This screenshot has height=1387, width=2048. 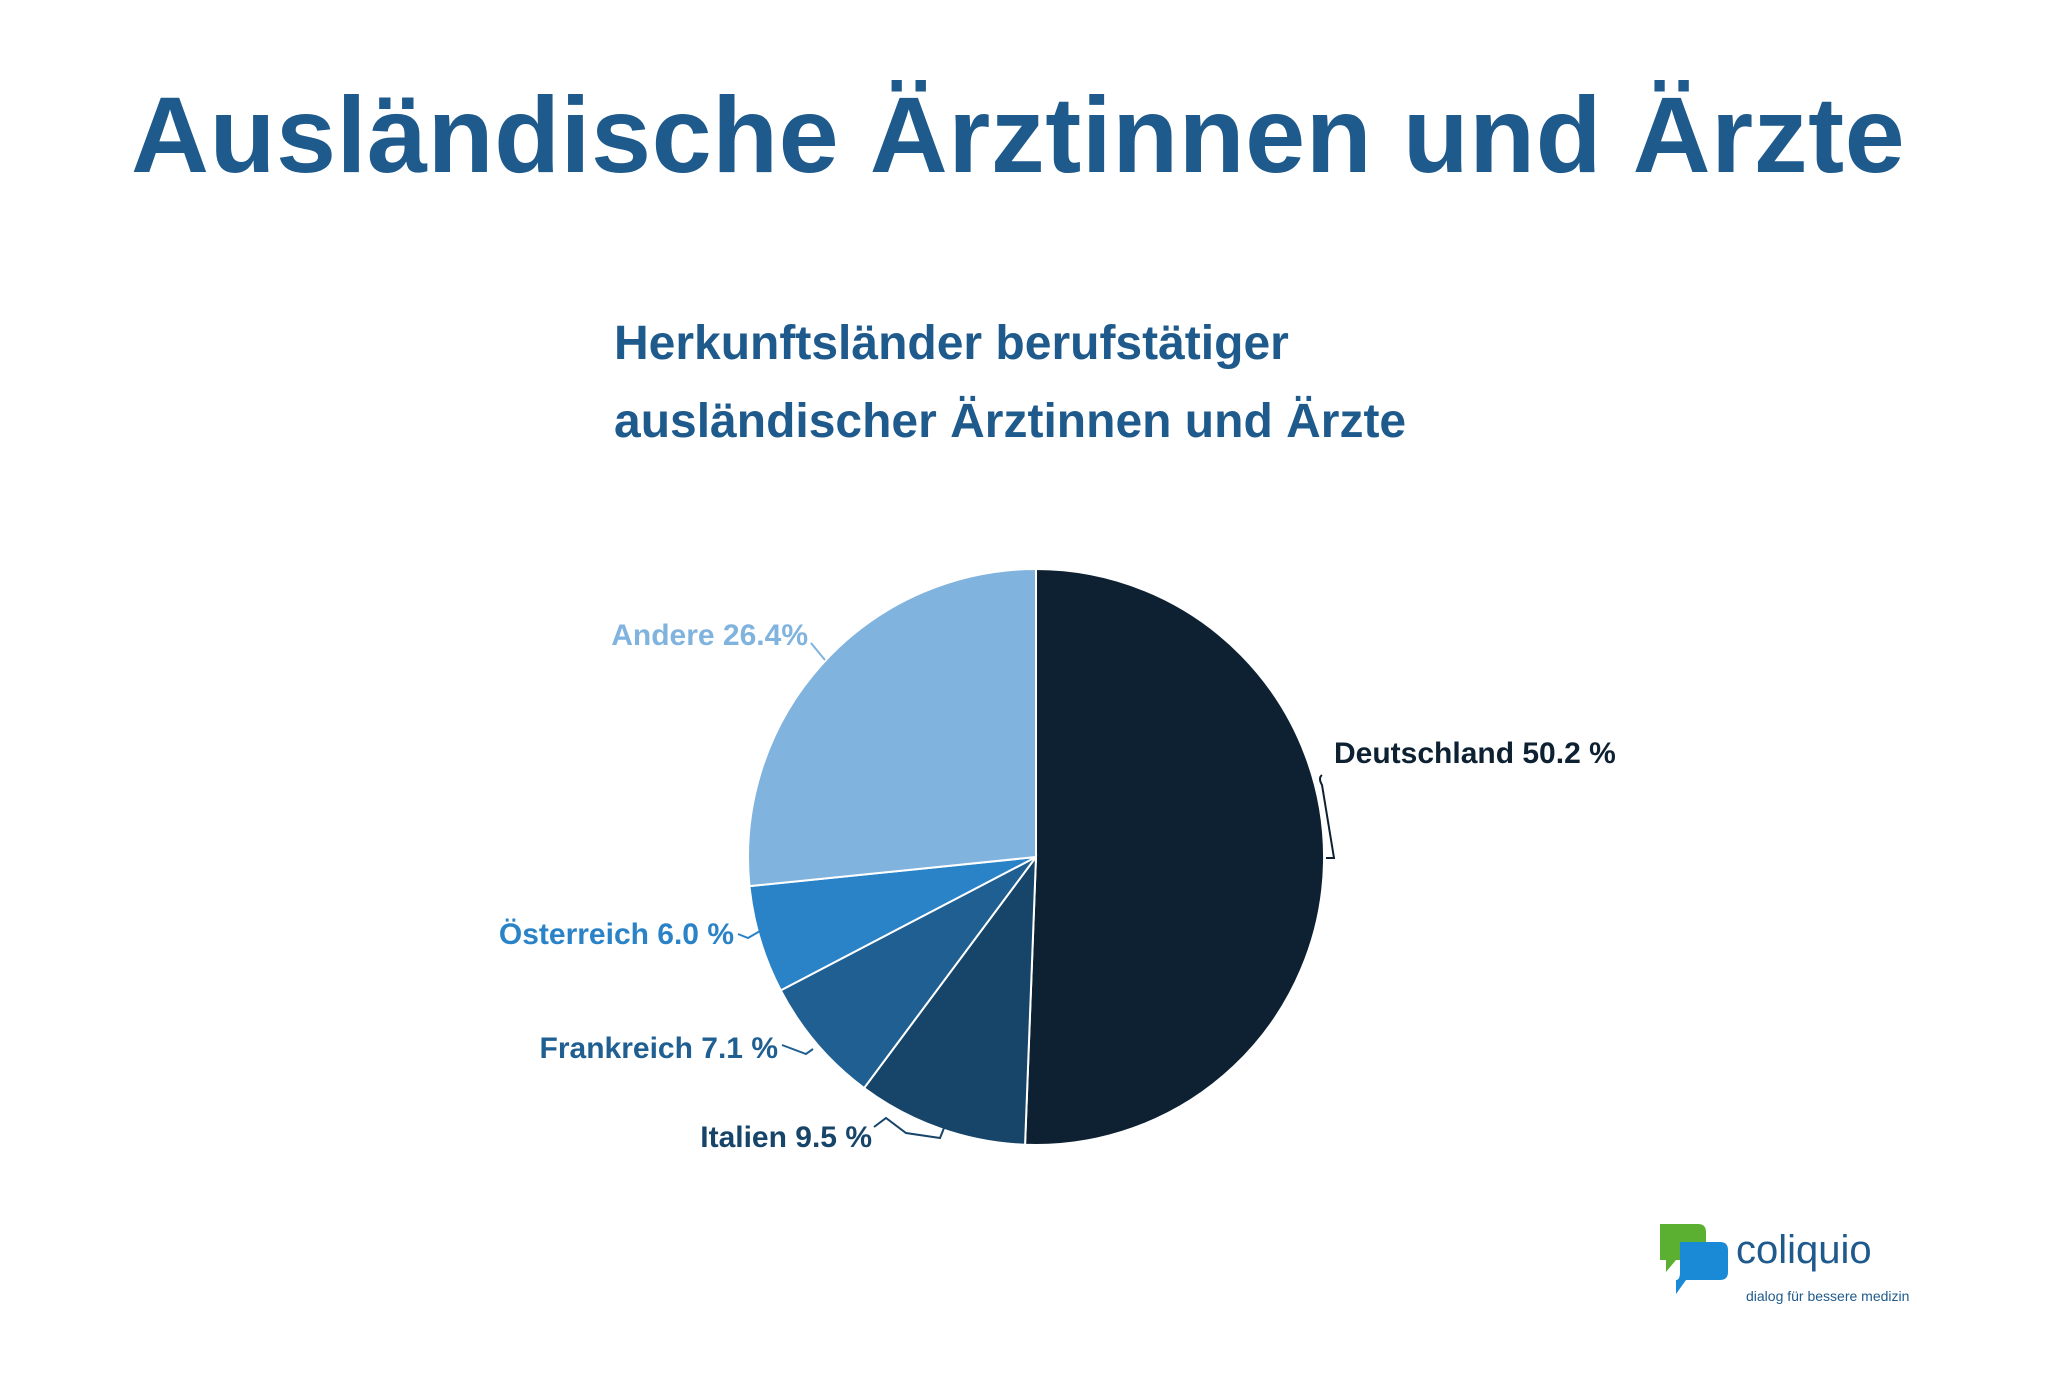 I want to click on pie-slice-deutschland, so click(x=1175, y=856).